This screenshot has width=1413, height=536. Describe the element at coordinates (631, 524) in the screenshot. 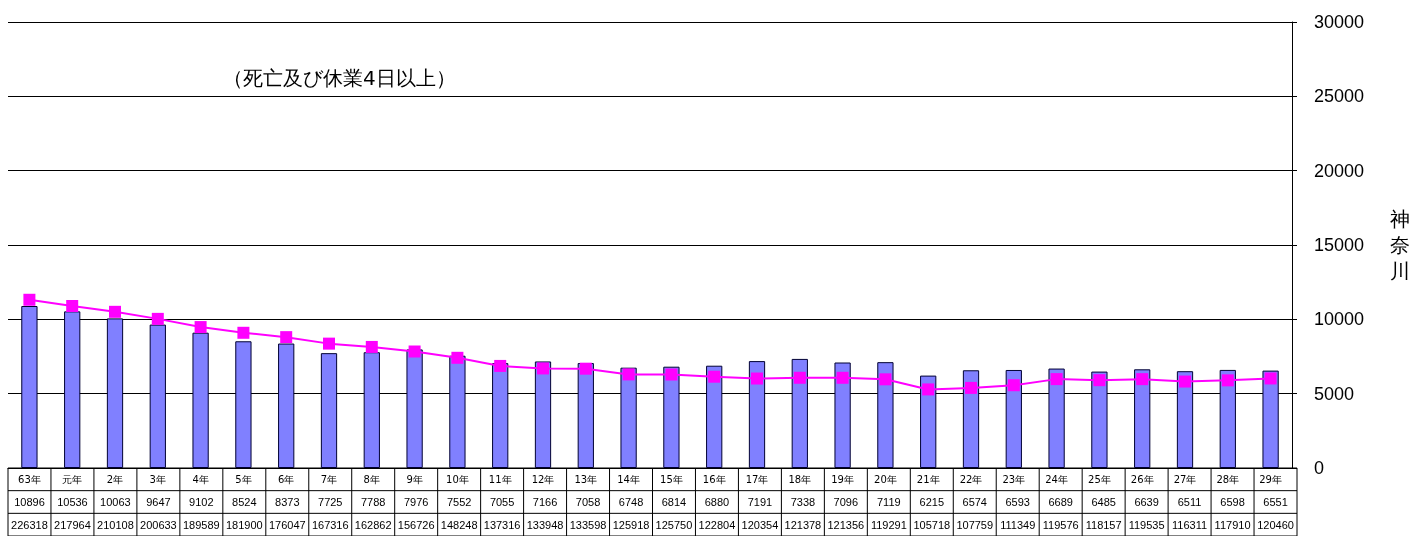

I see `data-label: 125918` at that location.